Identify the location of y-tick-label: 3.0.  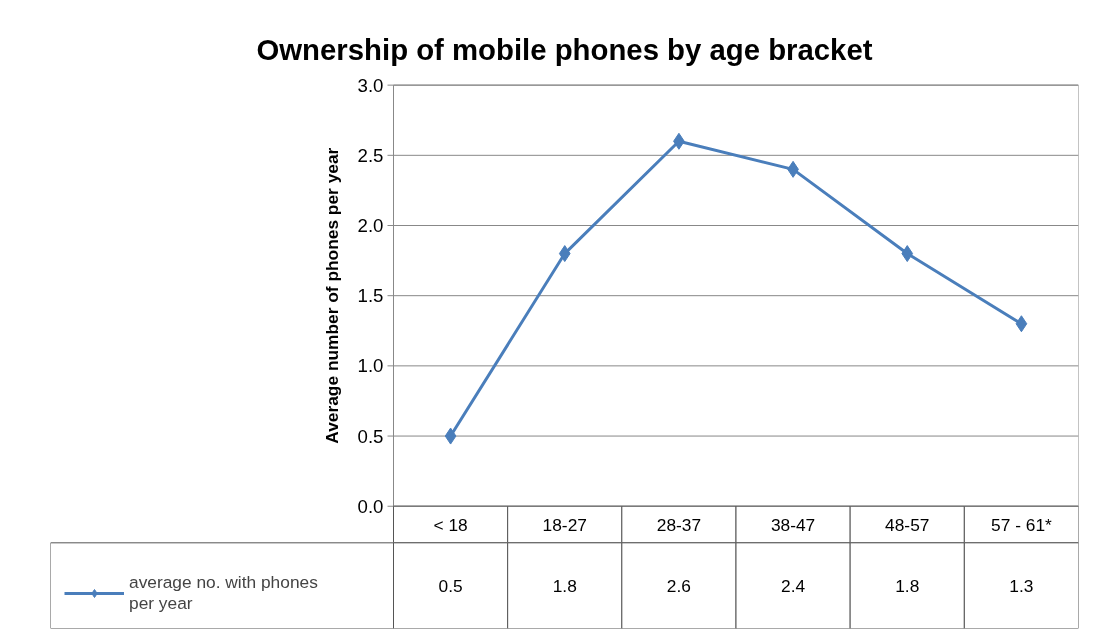
(370, 85).